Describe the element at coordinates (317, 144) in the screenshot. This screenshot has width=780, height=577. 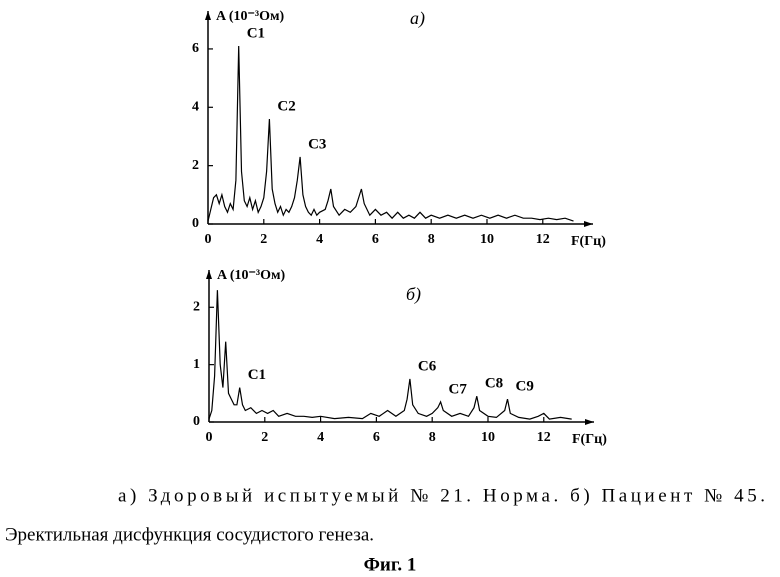
I see `peak-annotation: C3` at that location.